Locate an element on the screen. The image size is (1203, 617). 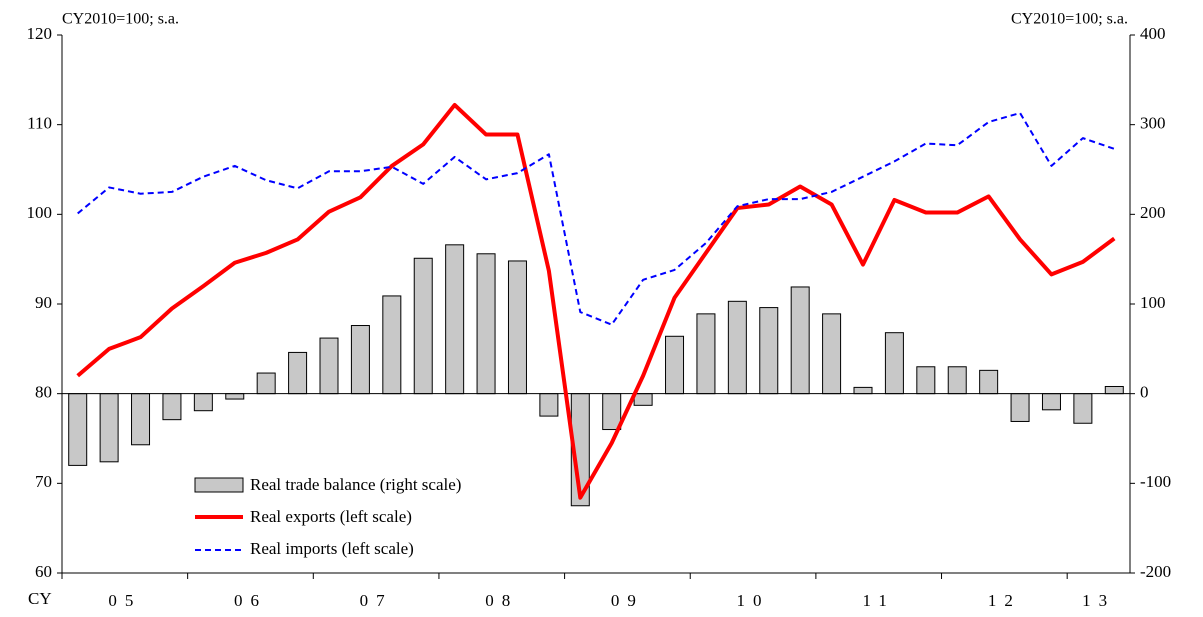
x-tick-label: 05 is located at coordinates (124, 600).